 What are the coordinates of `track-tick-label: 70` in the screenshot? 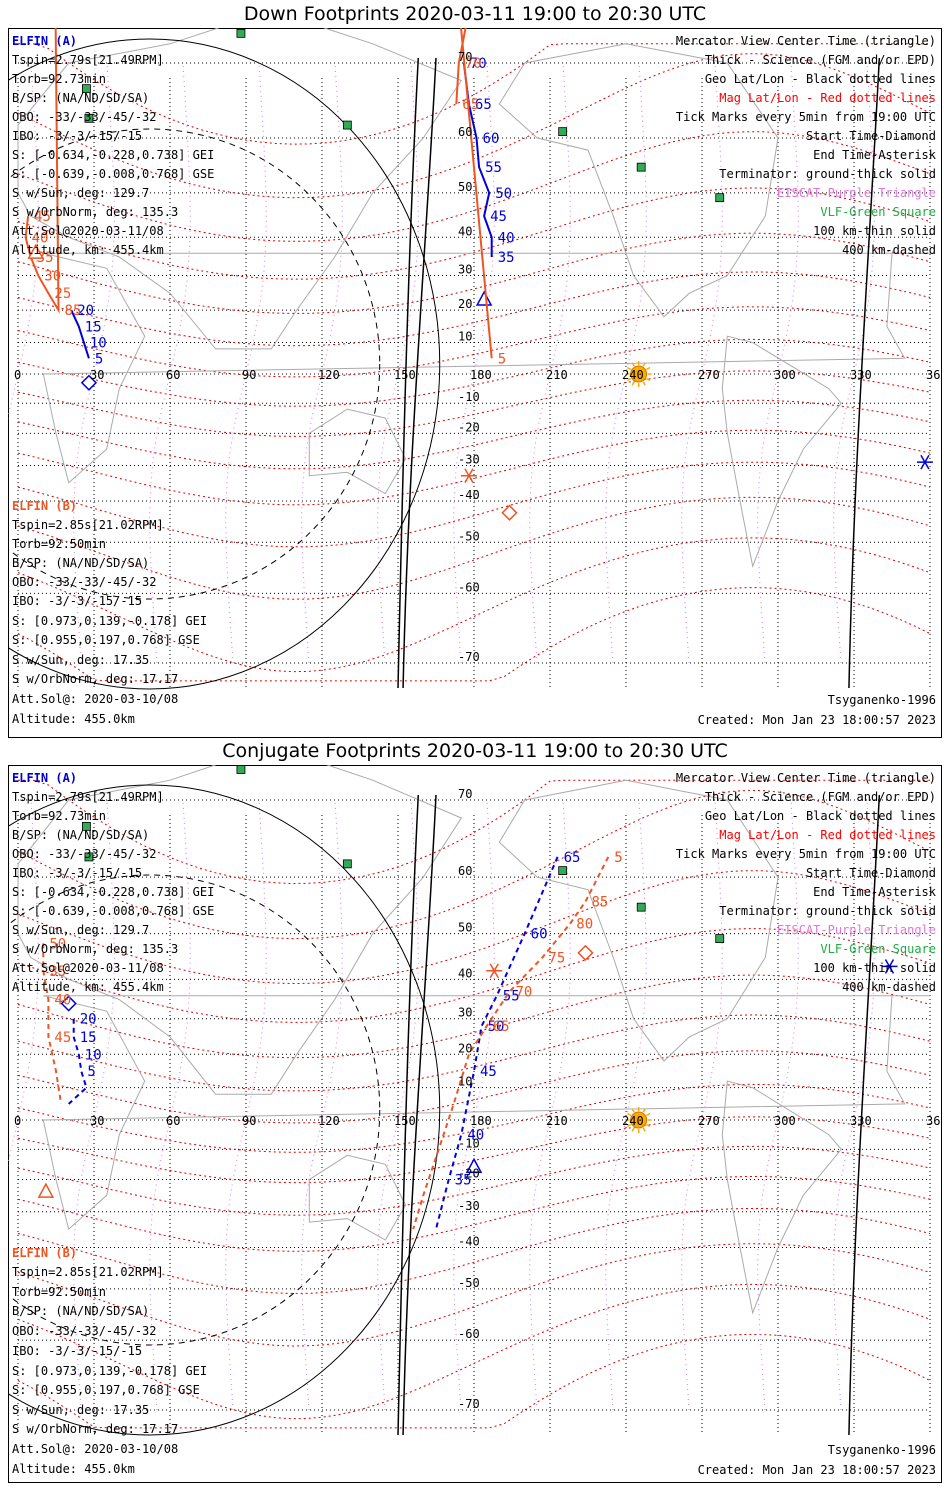 It's located at (473, 64).